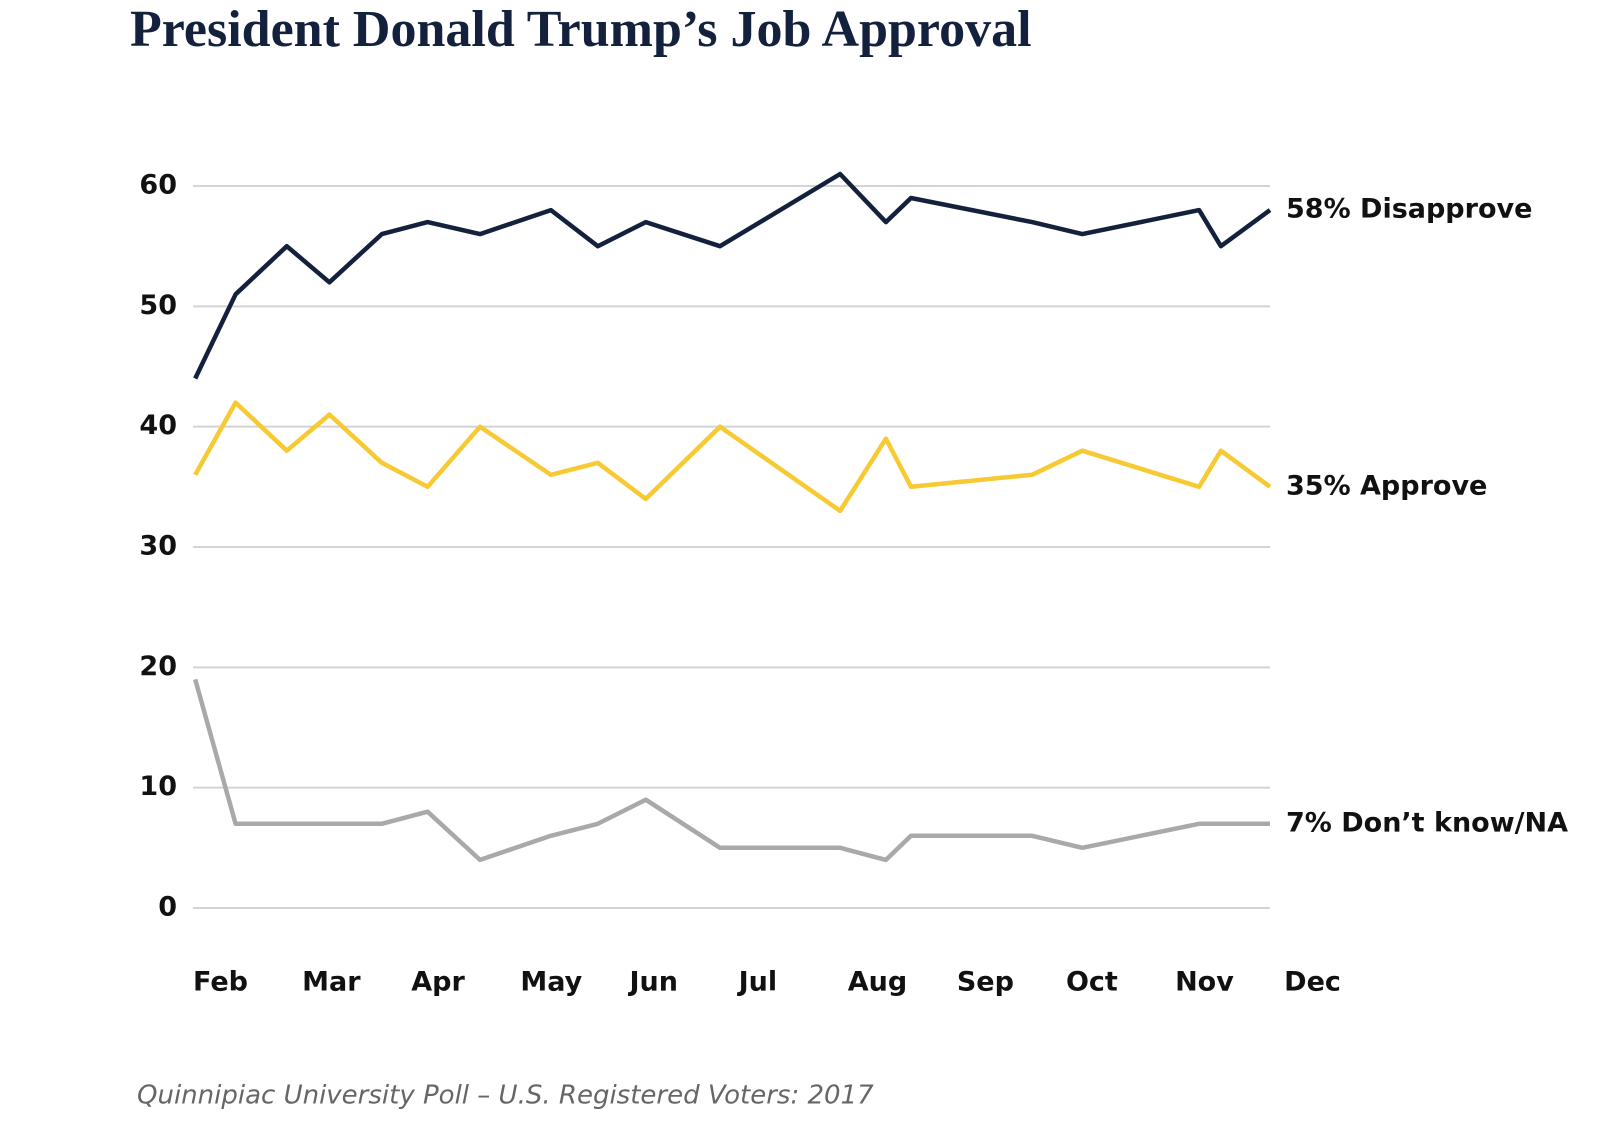  I want to click on x-tick-label: Sep, so click(985, 982).